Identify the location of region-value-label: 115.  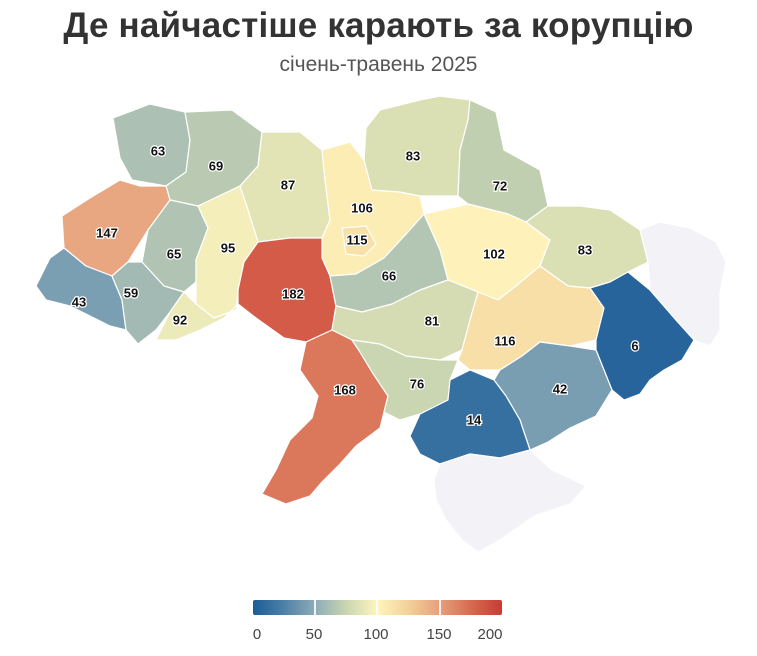
(357, 239).